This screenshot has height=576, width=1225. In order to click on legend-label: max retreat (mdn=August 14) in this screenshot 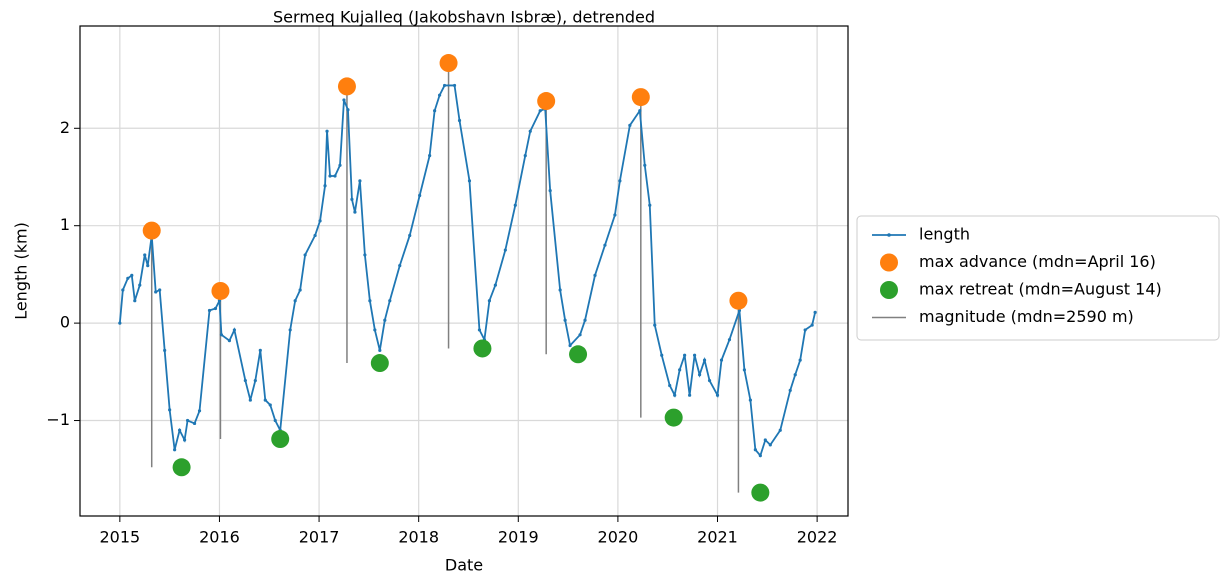, I will do `click(1040, 289)`.